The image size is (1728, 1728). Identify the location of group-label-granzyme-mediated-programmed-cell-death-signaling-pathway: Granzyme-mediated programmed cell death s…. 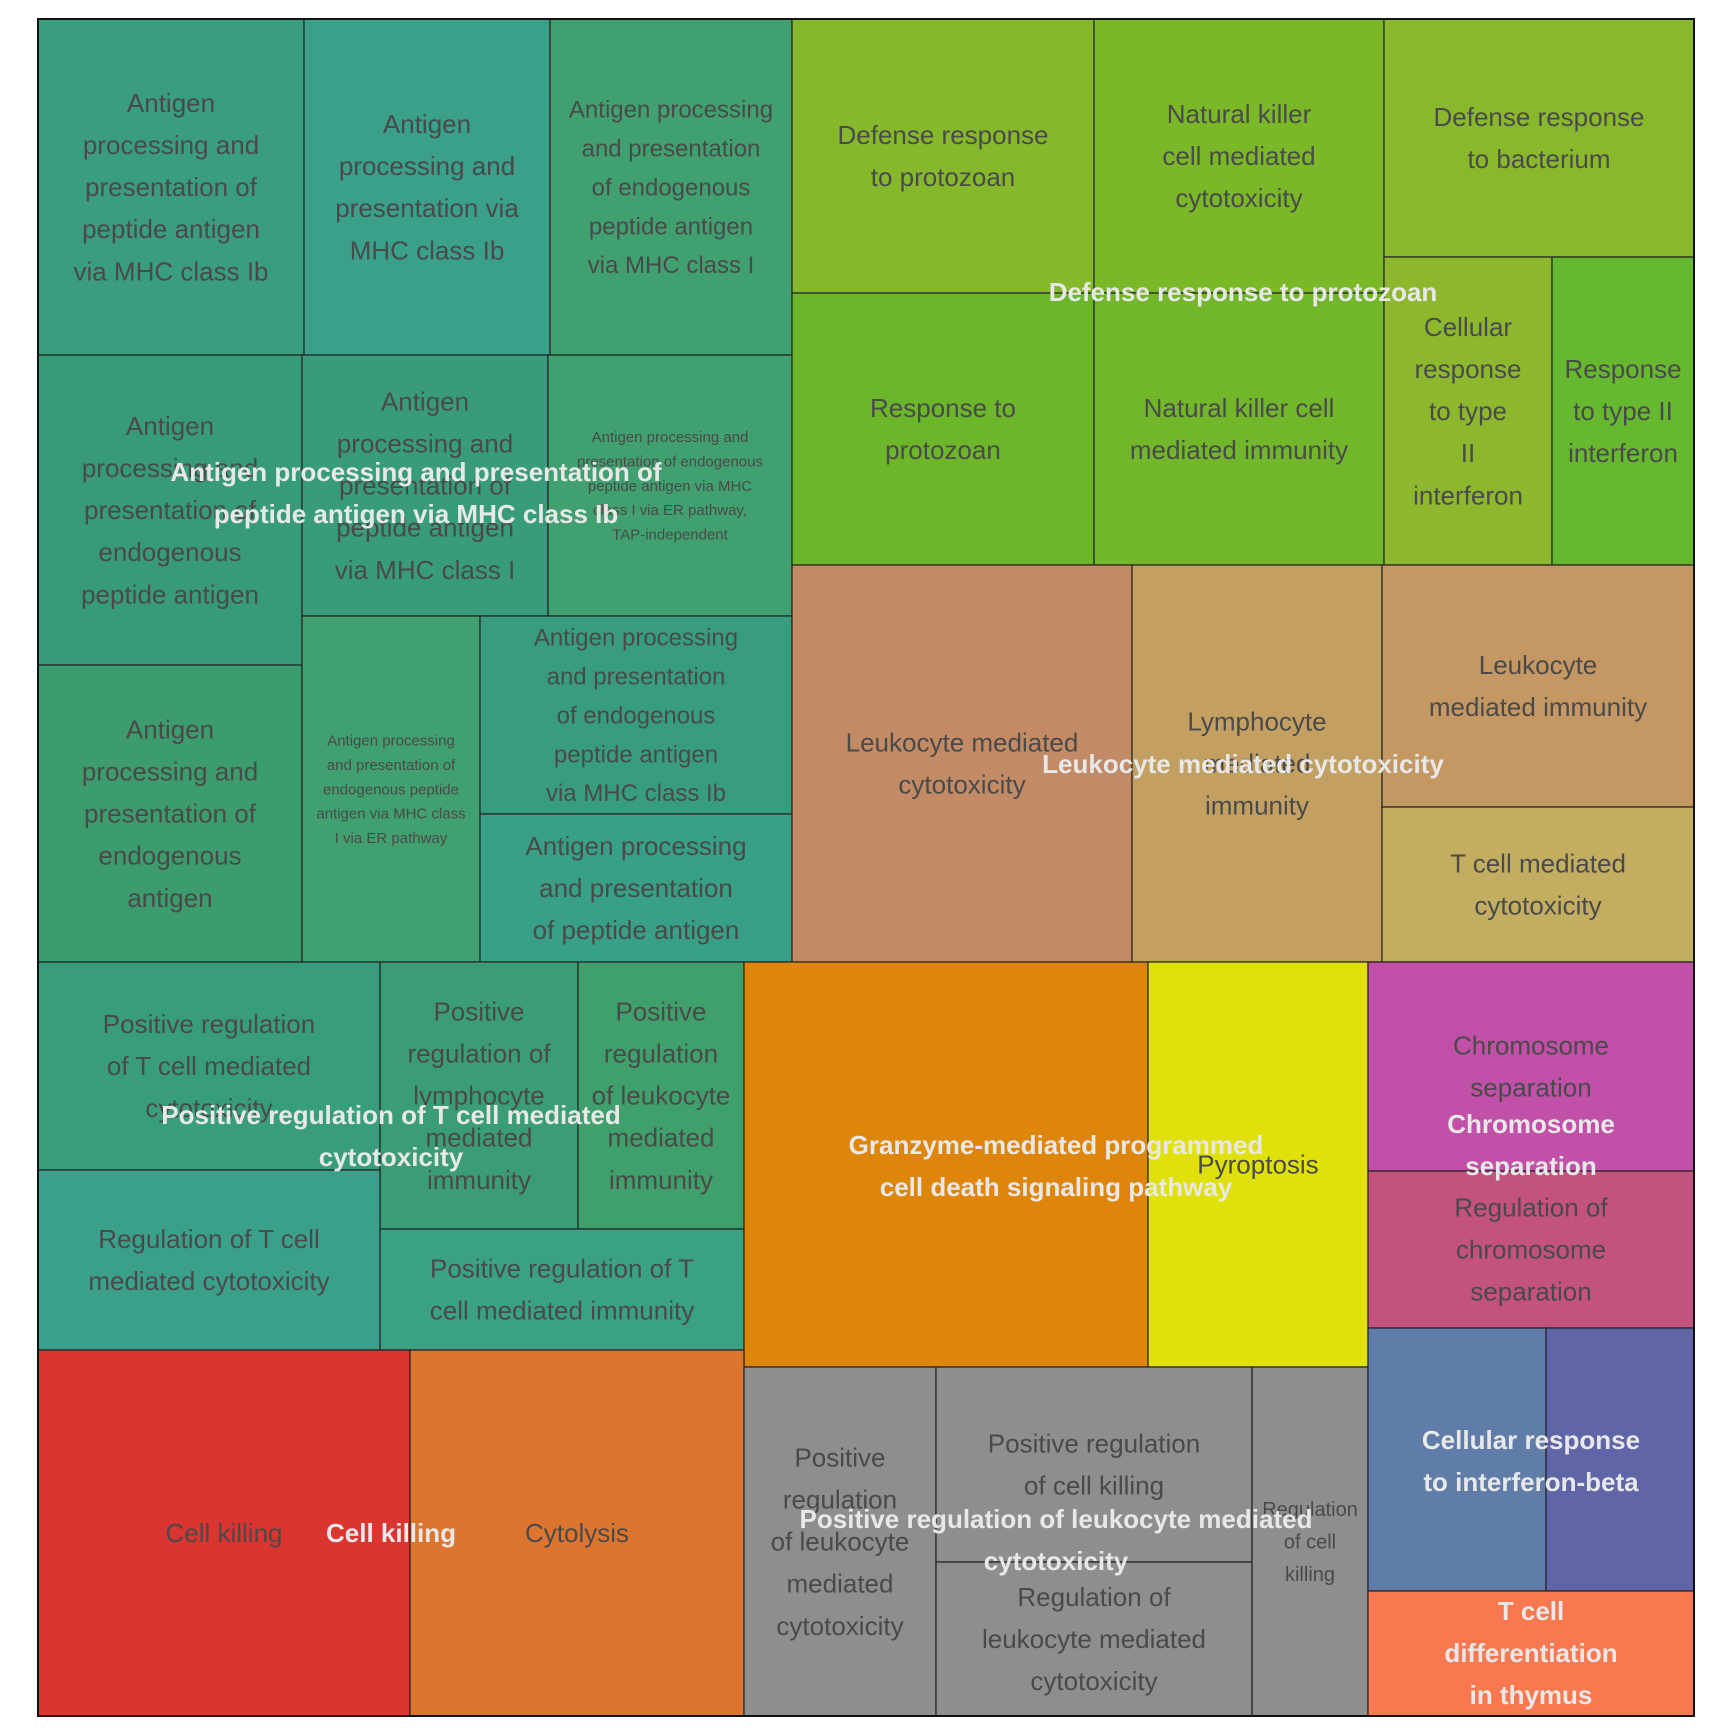
(1056, 1166).